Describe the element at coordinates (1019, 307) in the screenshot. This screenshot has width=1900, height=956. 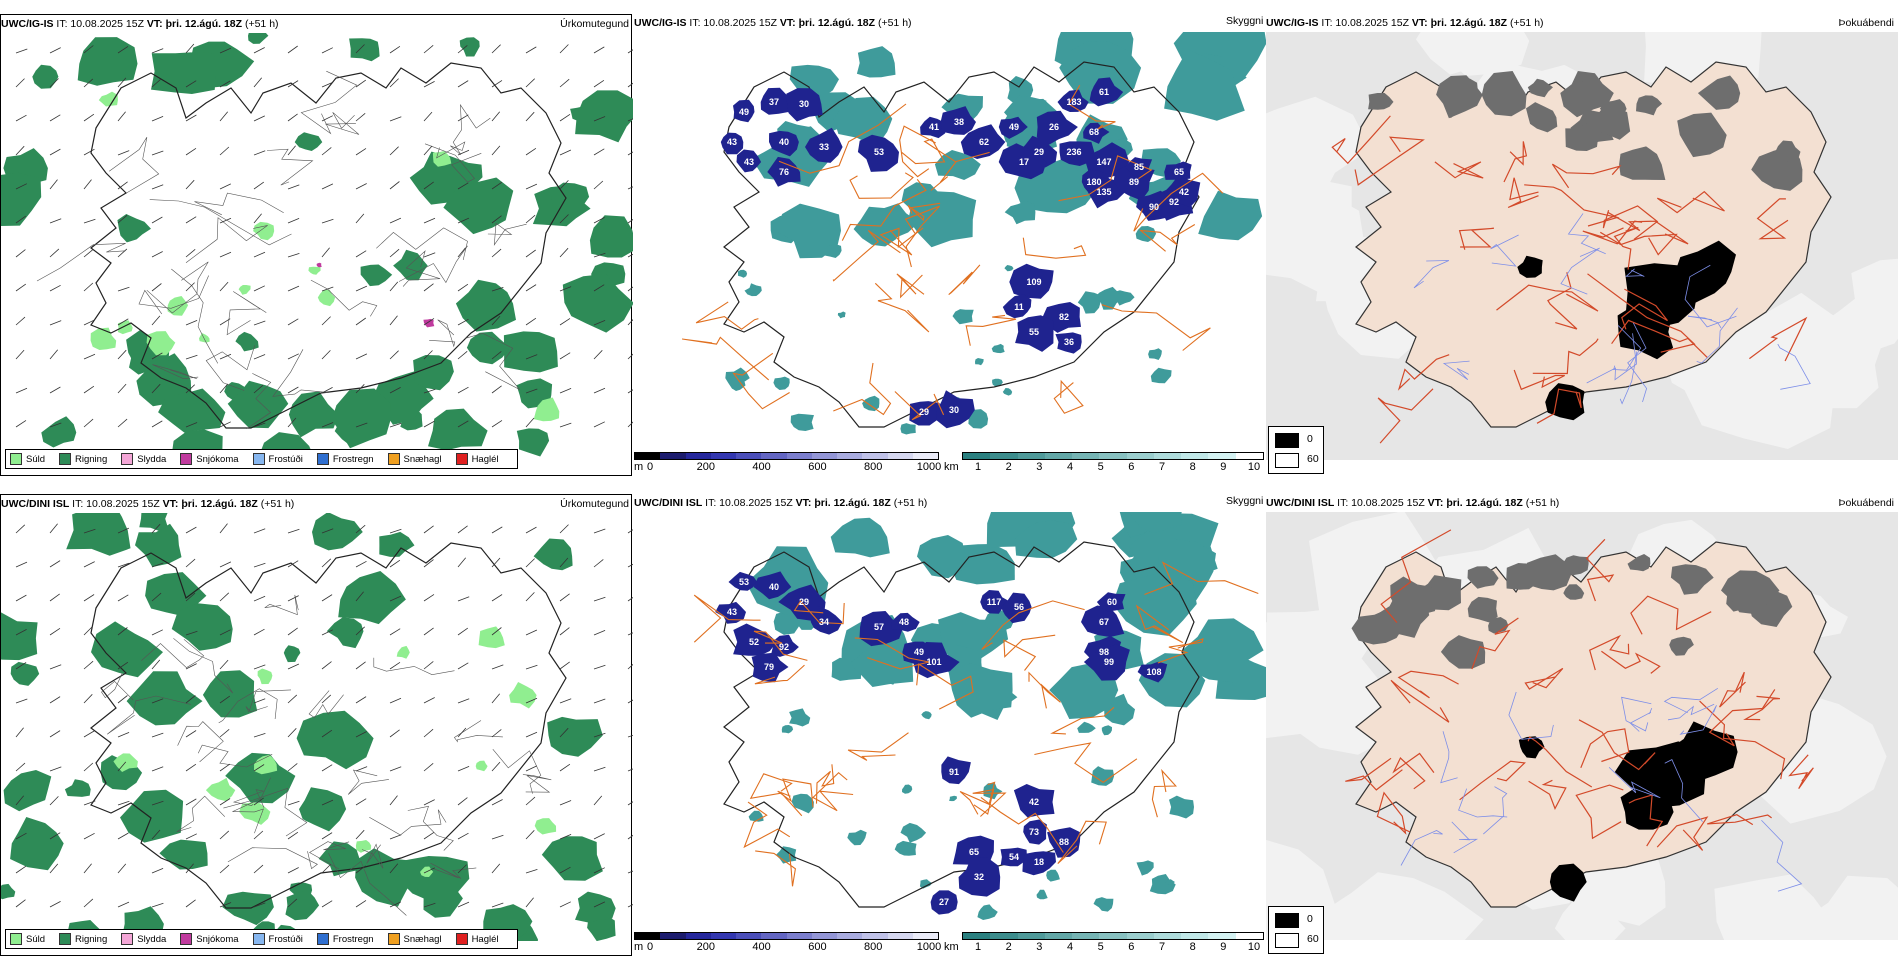
I see `cloud-base-value: 11` at that location.